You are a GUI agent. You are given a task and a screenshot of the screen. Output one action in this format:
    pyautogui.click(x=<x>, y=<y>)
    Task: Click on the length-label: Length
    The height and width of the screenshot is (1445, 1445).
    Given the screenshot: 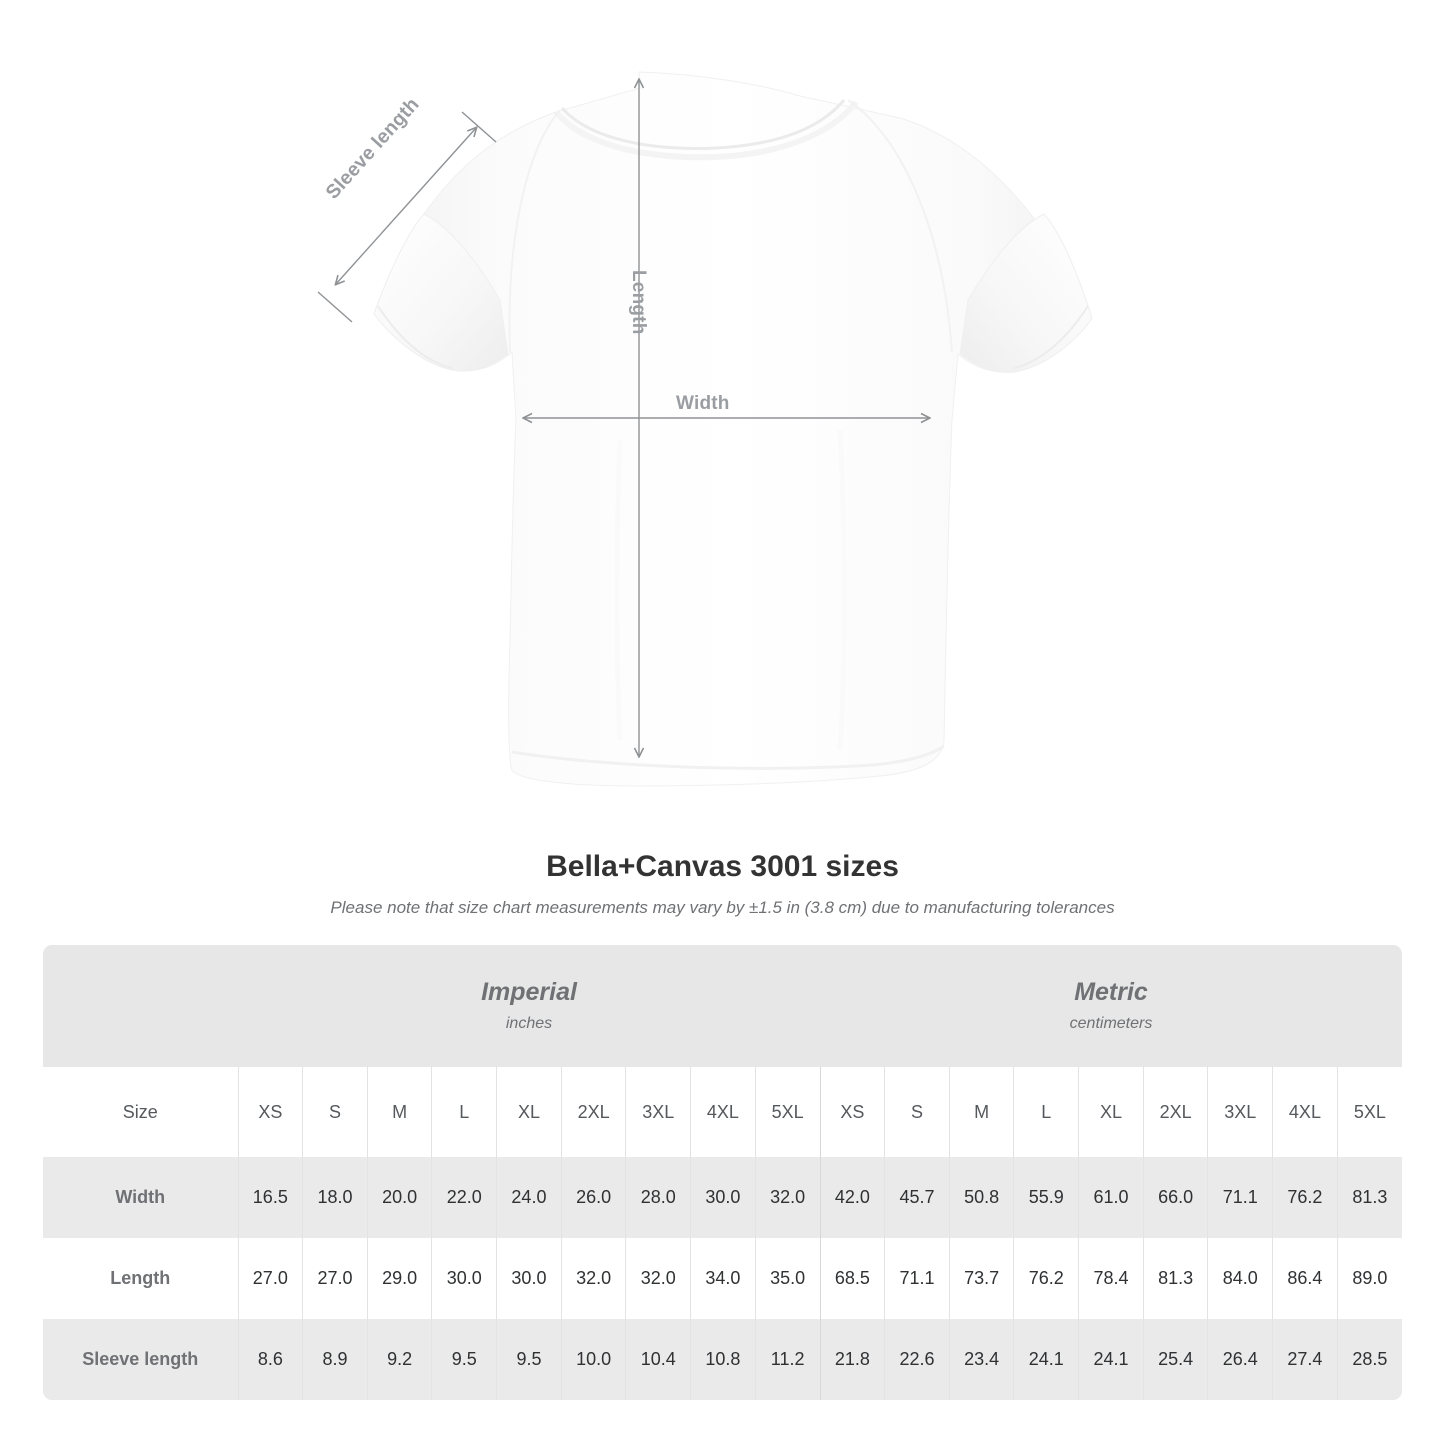 What is the action you would take?
    pyautogui.click(x=638, y=302)
    